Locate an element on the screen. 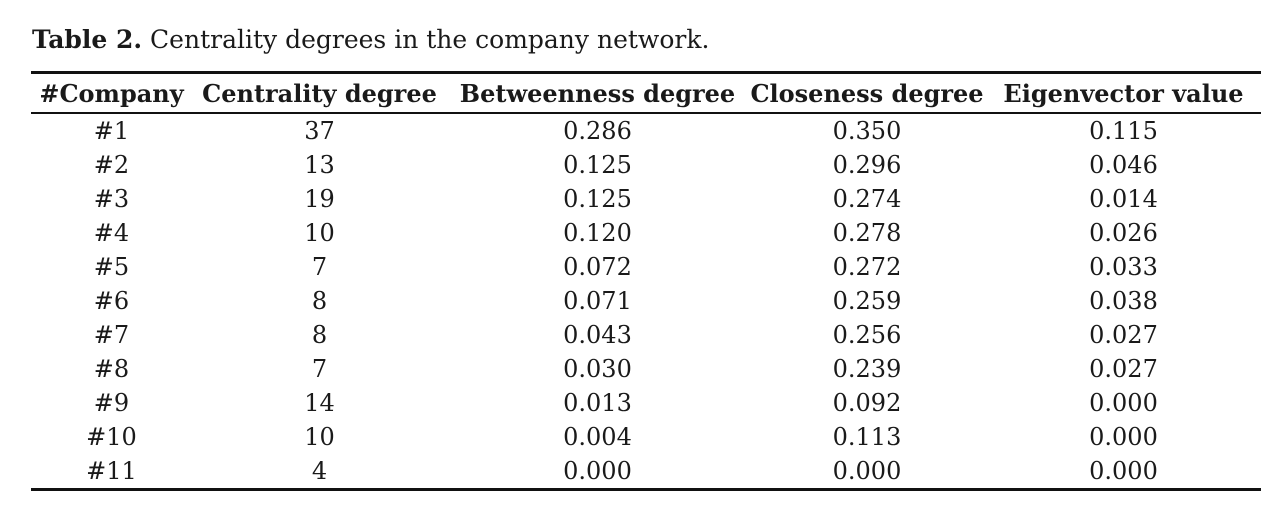  cell-betweenness: 0.120 is located at coordinates (597, 233).